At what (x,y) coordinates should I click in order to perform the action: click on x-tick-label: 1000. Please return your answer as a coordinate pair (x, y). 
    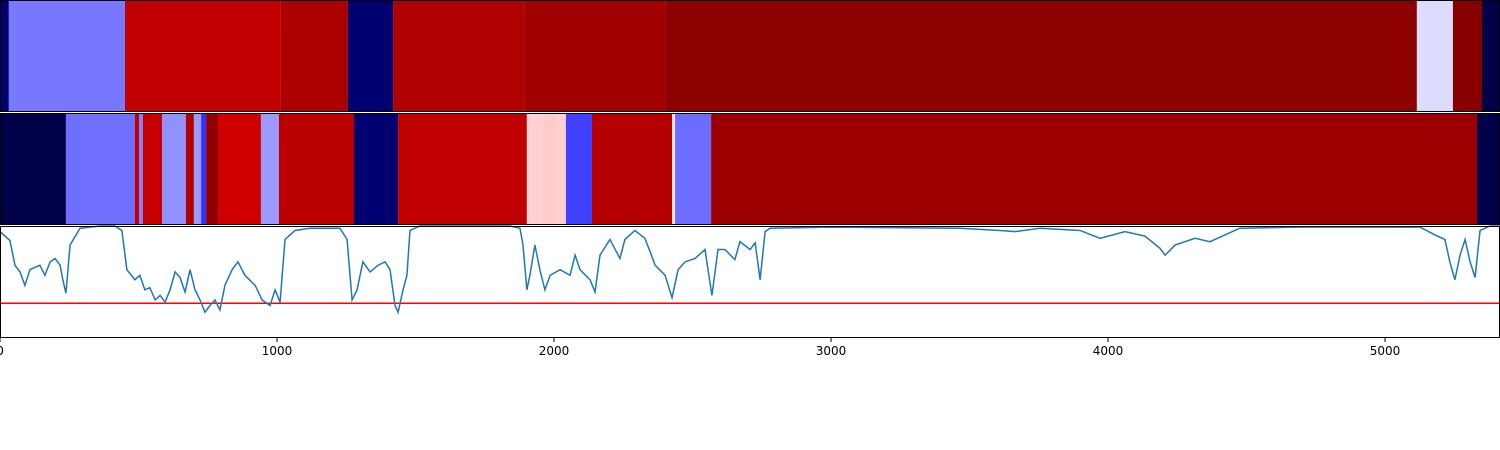
    Looking at the image, I should click on (277, 351).